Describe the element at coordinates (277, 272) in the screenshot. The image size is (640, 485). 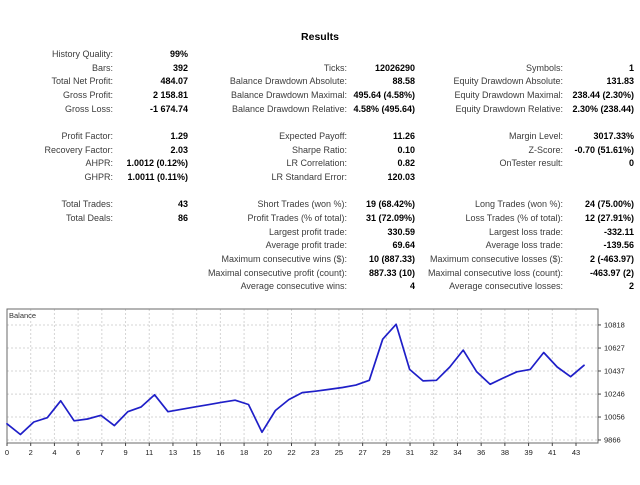
I see `stat-label: Maximal consecutive profit (count):` at that location.